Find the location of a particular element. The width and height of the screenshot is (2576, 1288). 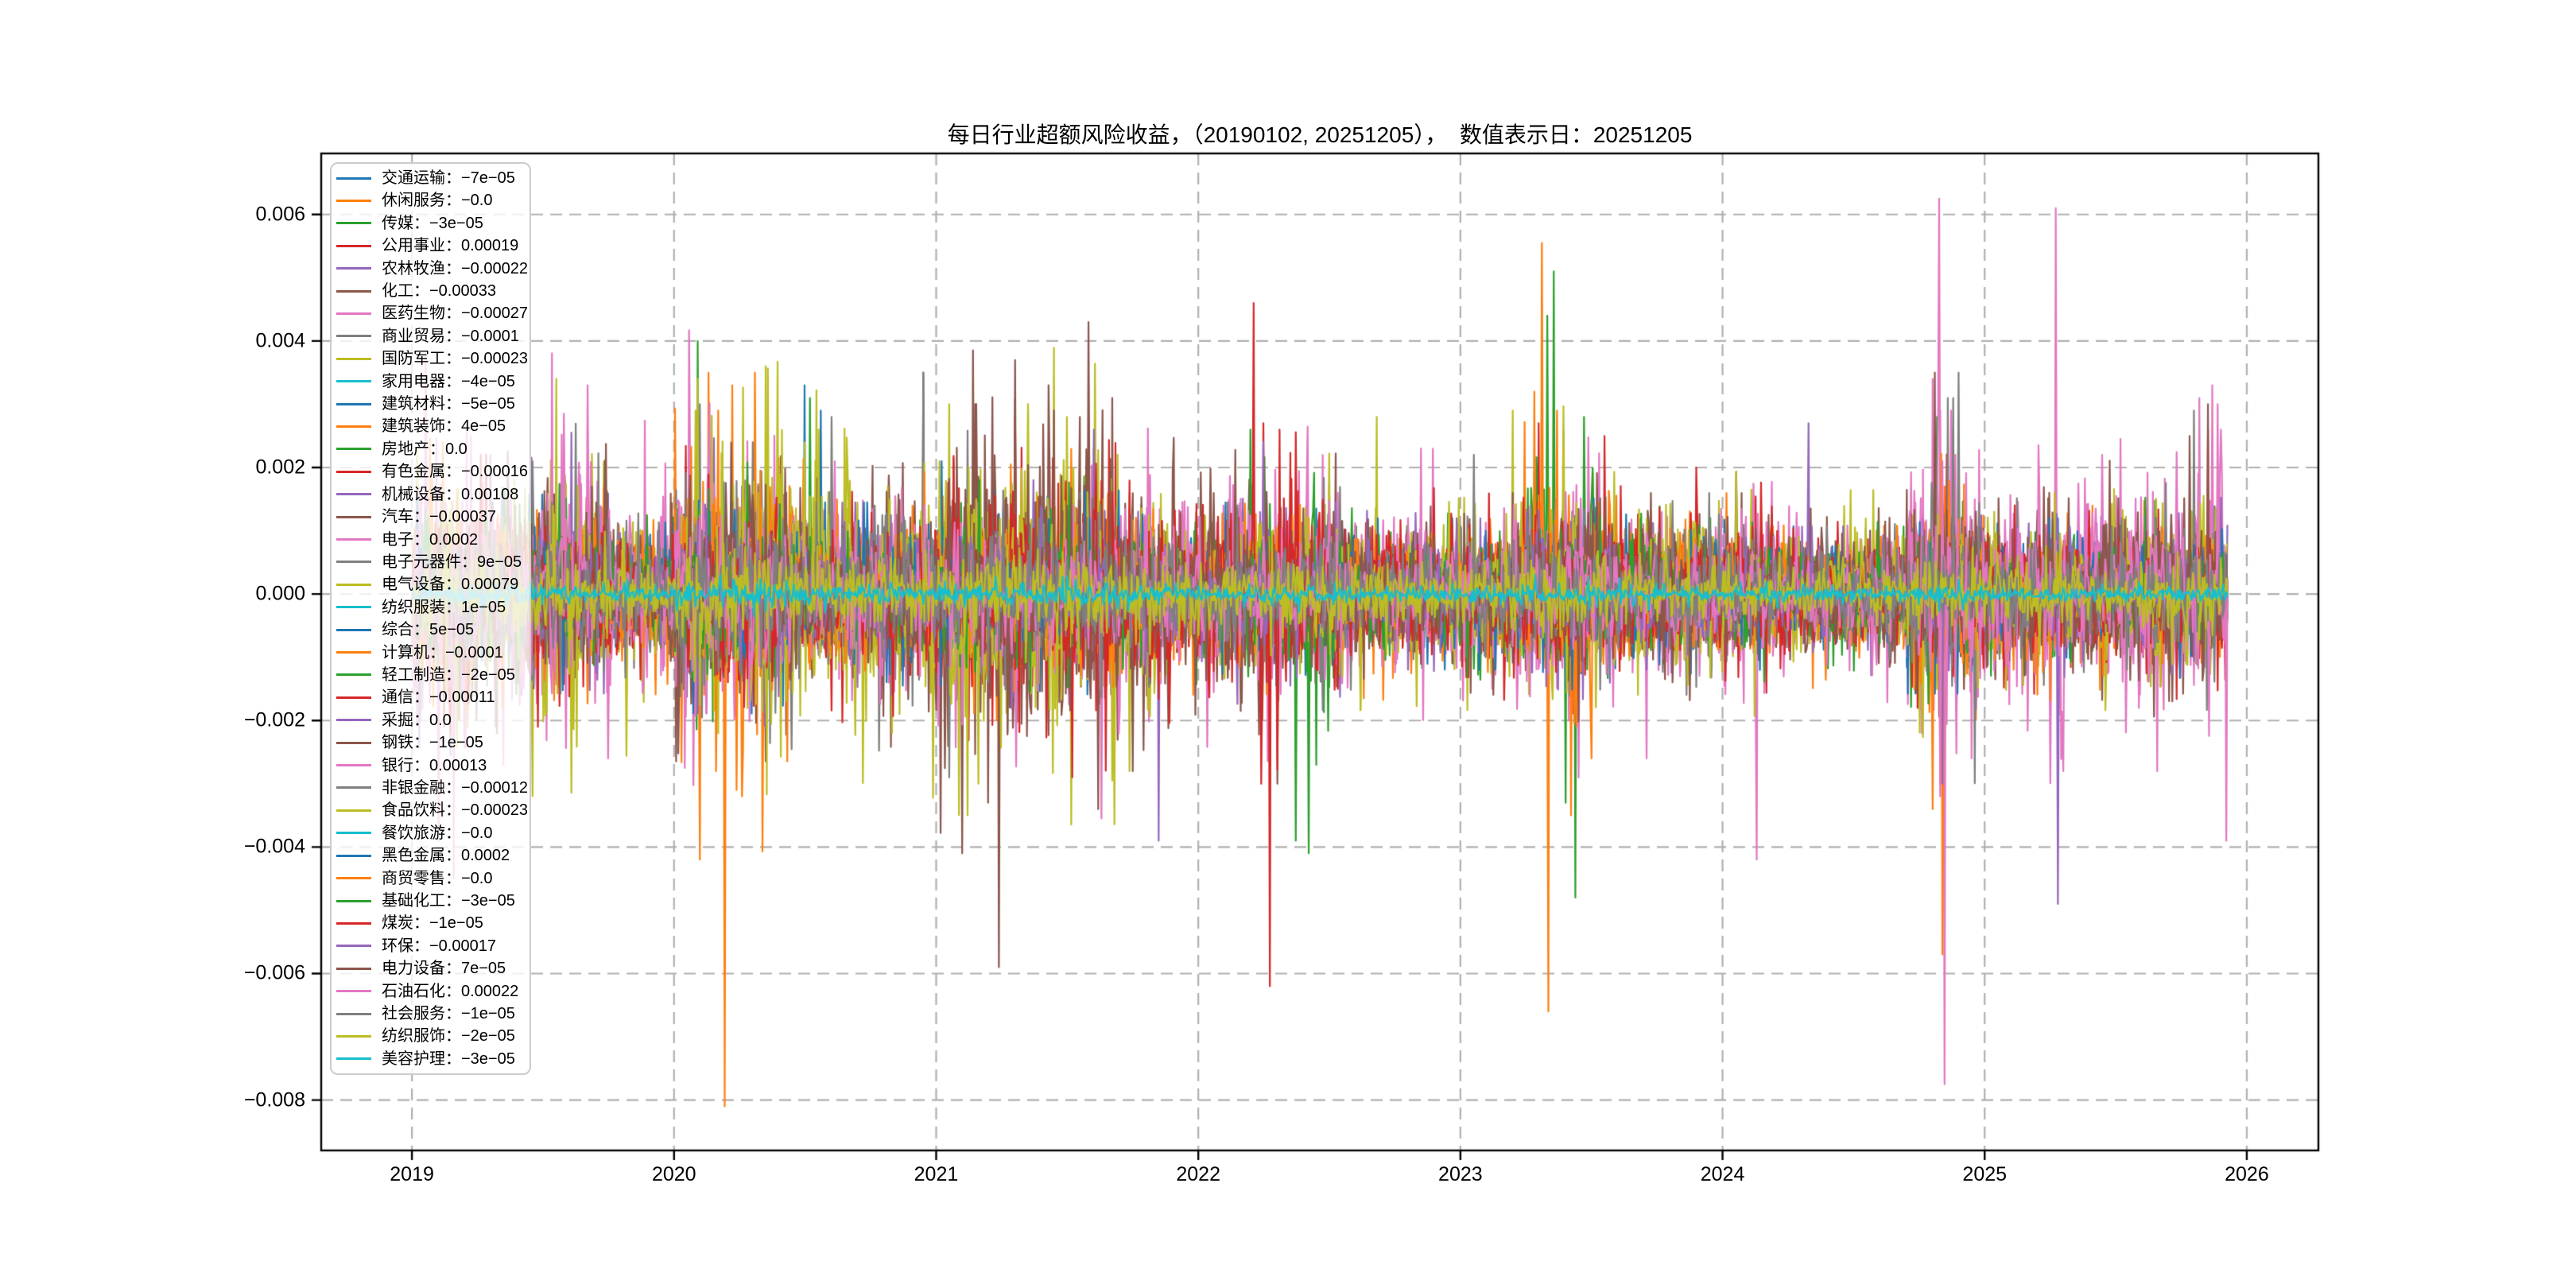

legend-item: 汽车：−0.00037 is located at coordinates (431, 517).